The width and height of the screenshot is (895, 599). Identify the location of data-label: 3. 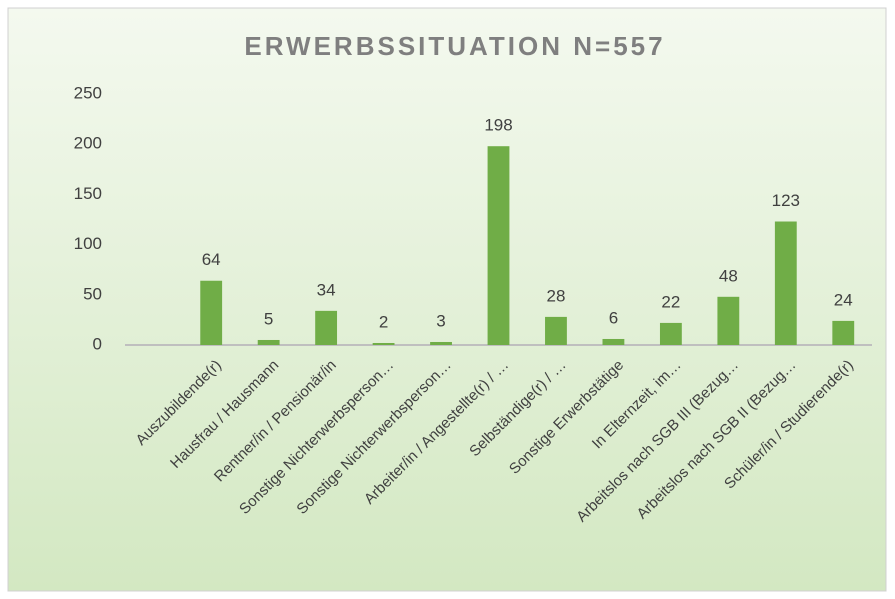
(440, 320).